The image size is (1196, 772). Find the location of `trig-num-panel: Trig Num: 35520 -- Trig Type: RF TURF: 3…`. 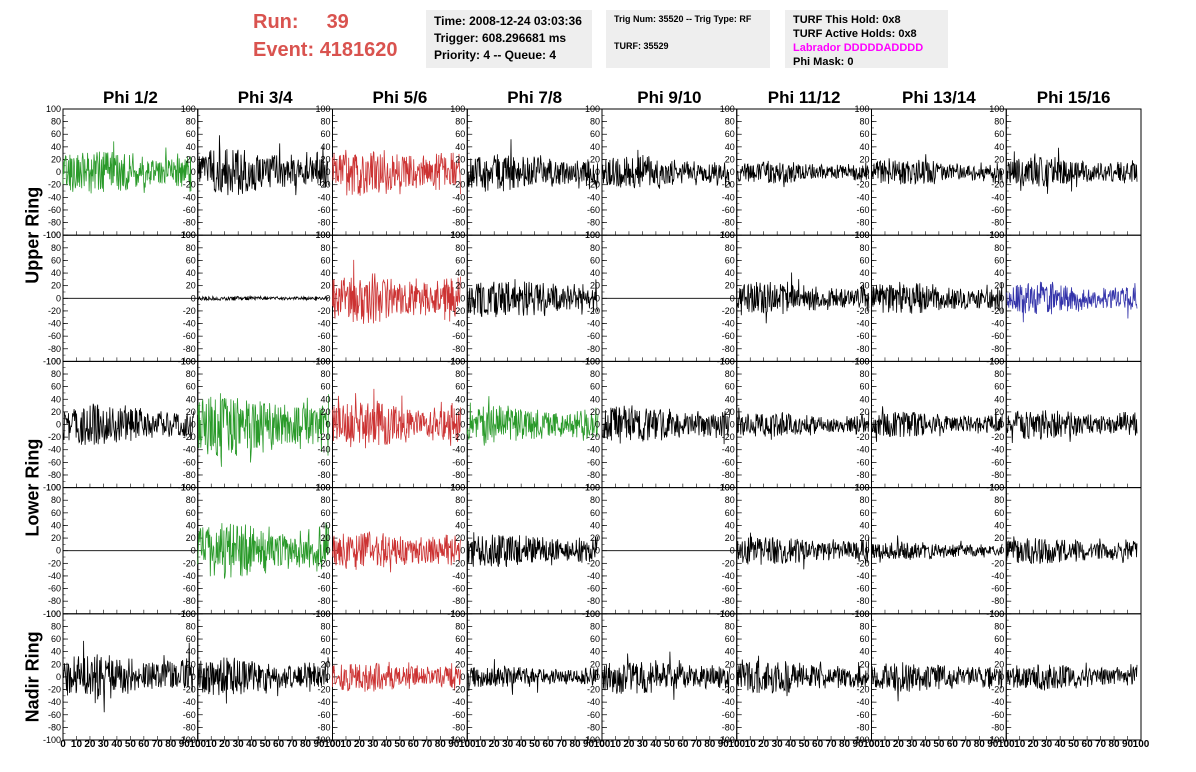

trig-num-panel: Trig Num: 35520 -- Trig Type: RF TURF: 3… is located at coordinates (688, 39).